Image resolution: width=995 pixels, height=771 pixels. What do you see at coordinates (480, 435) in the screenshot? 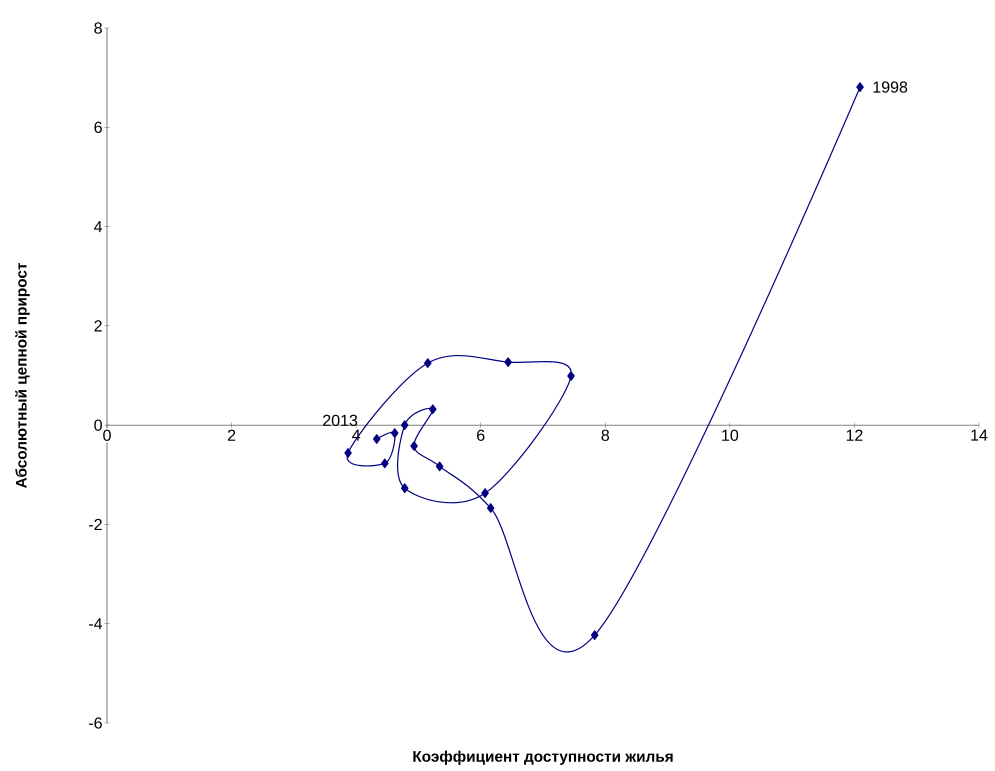
I see `x-tick-label: 6` at bounding box center [480, 435].